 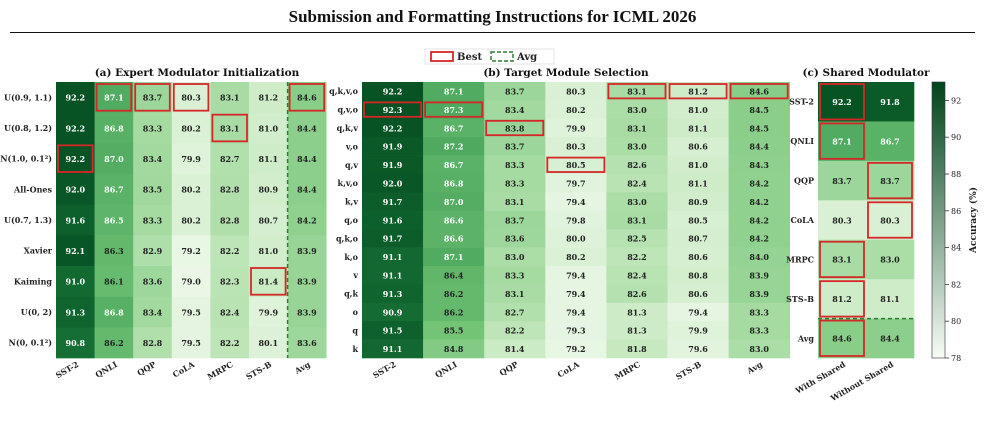 I want to click on p2-cell-r4-c1, so click(x=890, y=259).